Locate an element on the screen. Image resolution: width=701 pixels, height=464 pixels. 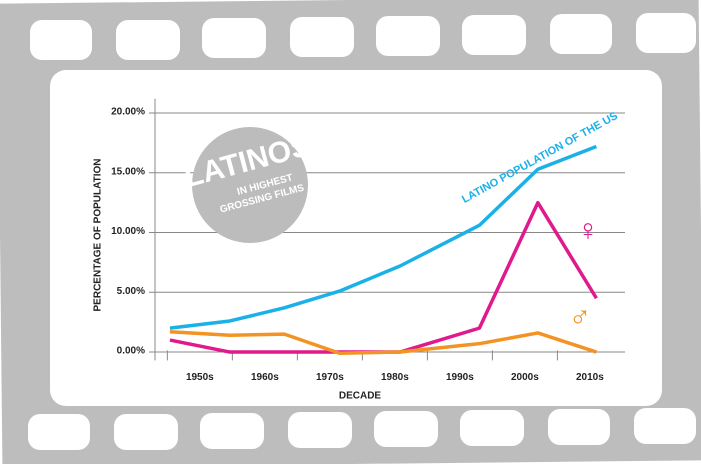
y-tick-label: 5.00% is located at coordinates (131, 291).